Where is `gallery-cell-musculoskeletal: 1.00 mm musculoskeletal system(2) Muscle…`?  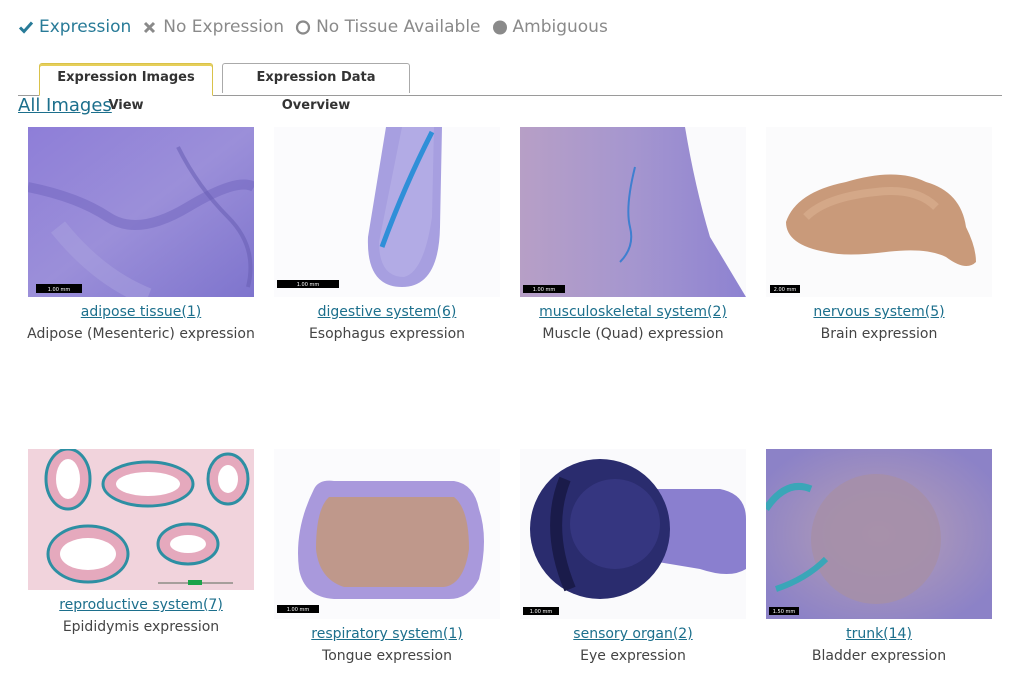 gallery-cell-musculoskeletal: 1.00 mm musculoskeletal system(2) Muscle… is located at coordinates (633, 242).